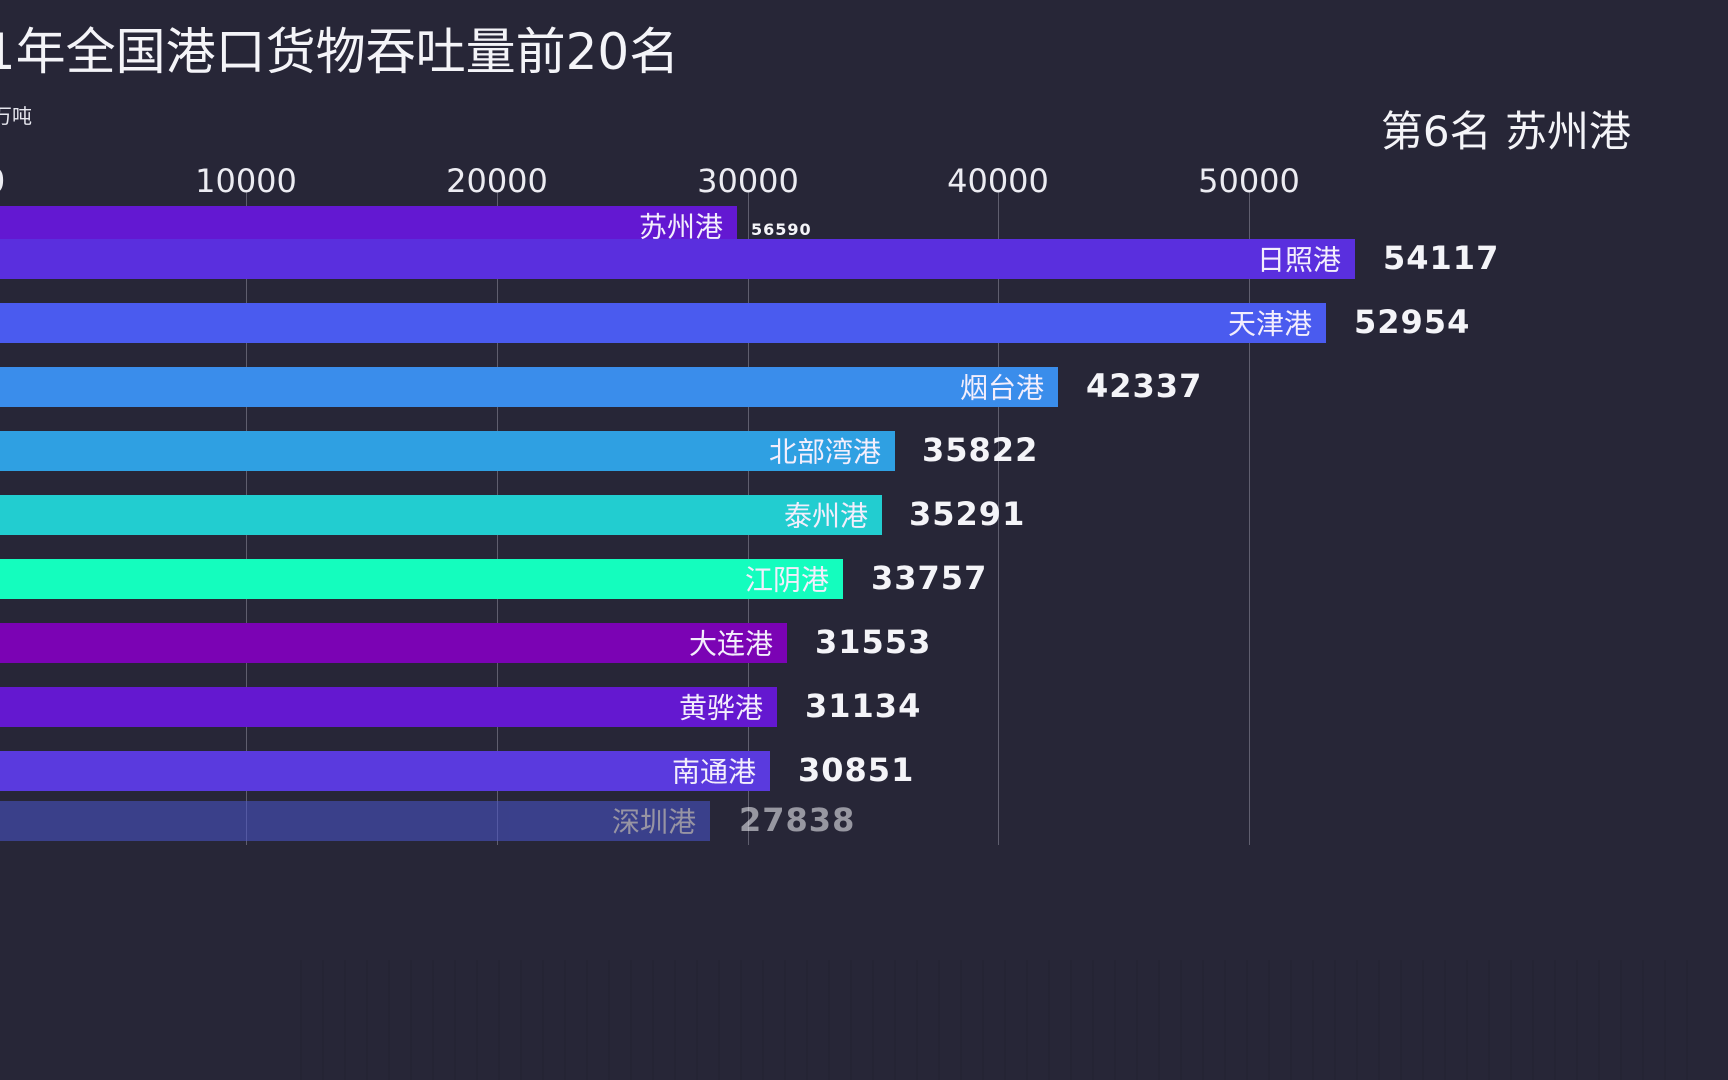 This screenshot has height=1080, width=1728. What do you see at coordinates (730, 644) in the screenshot?
I see `bar-label: 大连港` at bounding box center [730, 644].